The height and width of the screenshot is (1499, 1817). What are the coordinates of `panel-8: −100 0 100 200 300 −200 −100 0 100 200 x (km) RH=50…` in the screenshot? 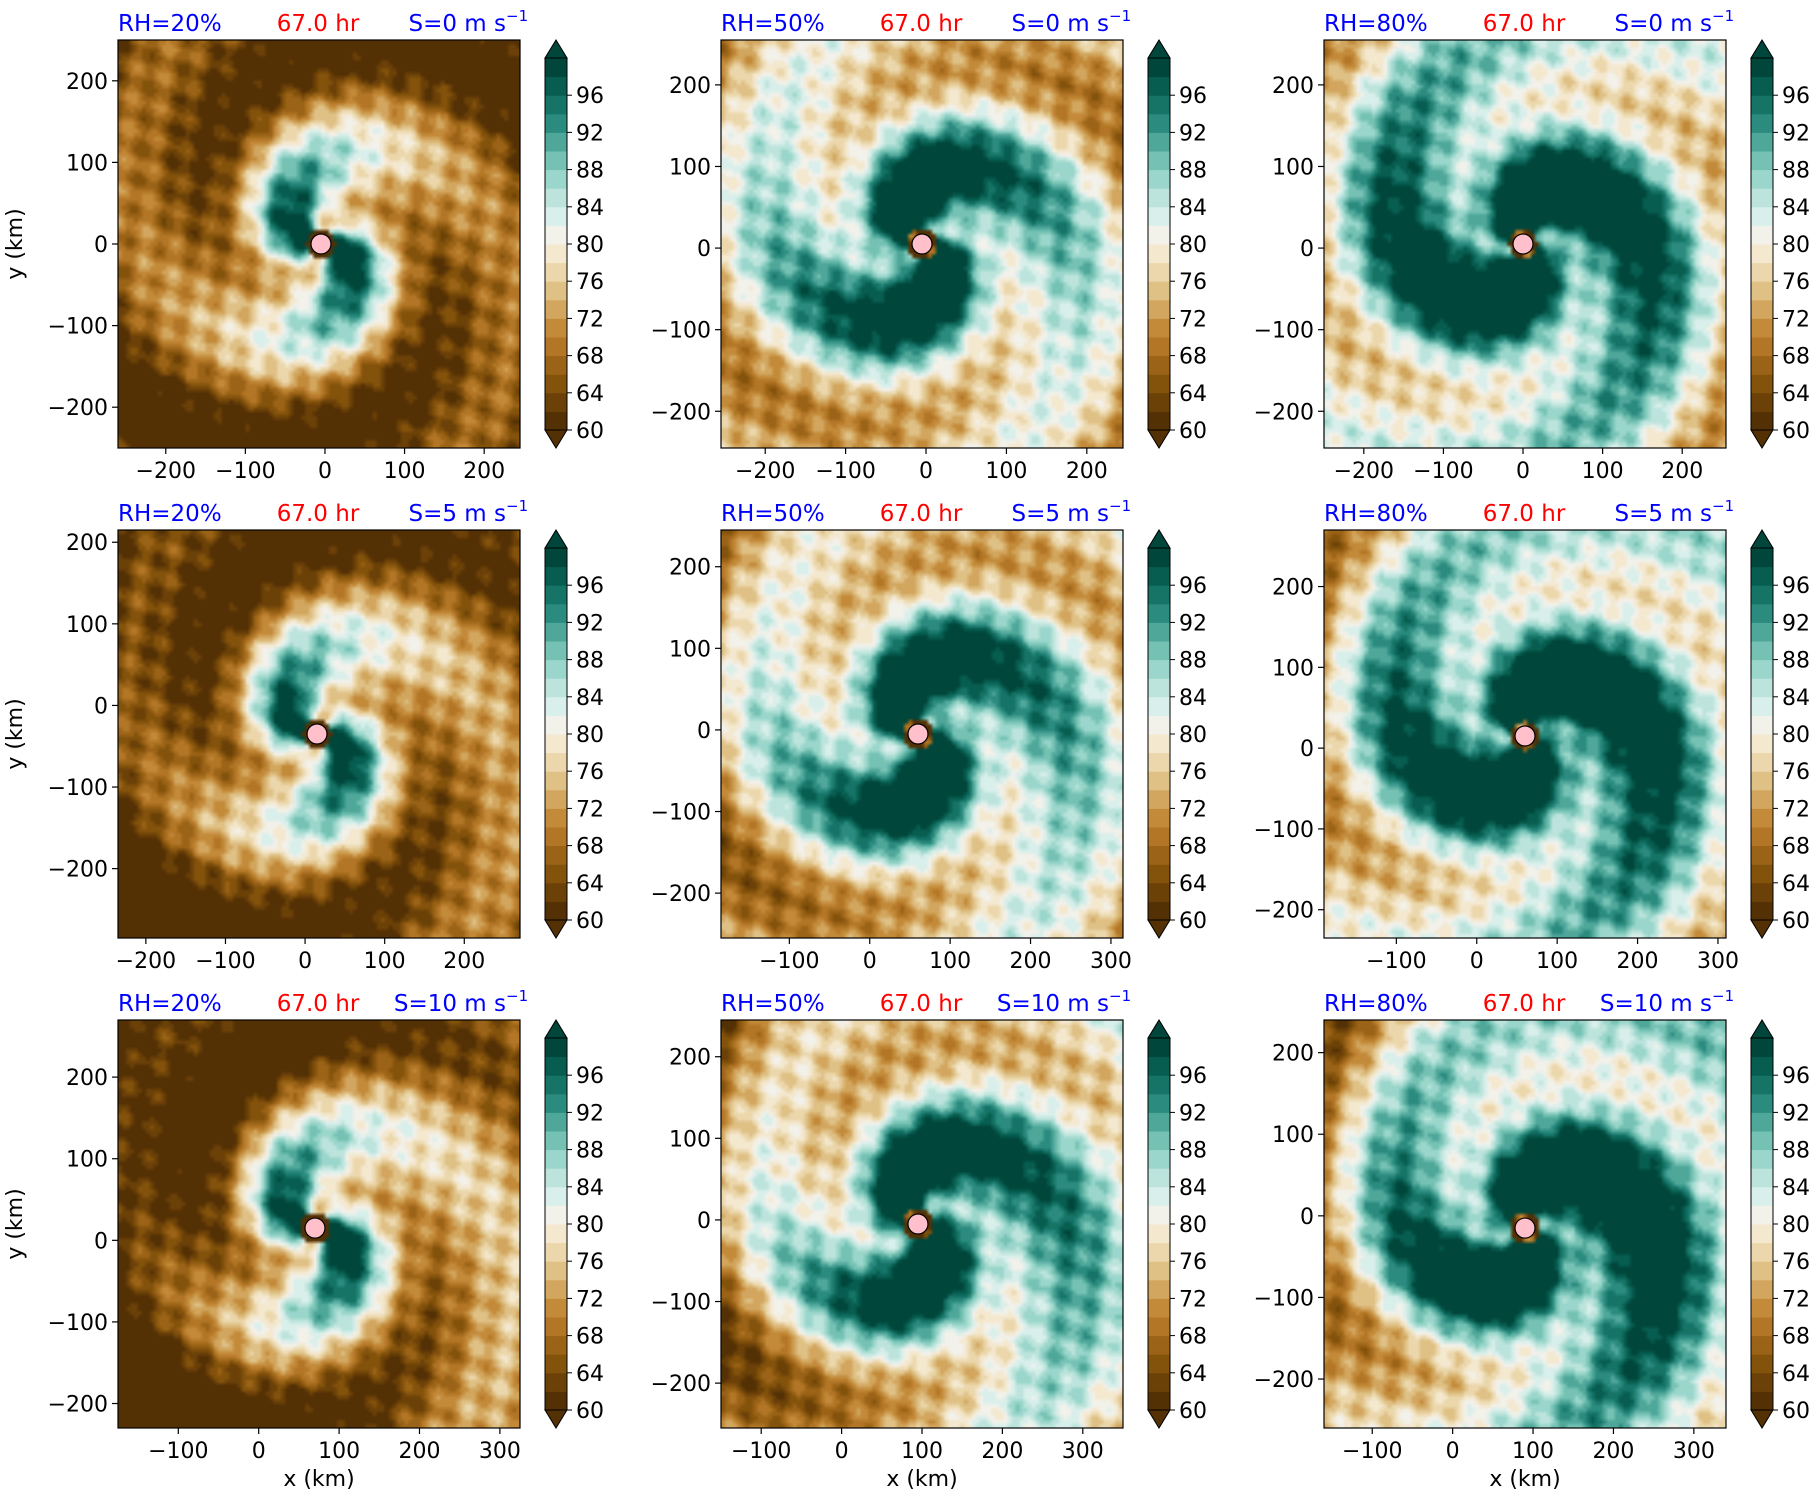 It's located at (929, 1239).